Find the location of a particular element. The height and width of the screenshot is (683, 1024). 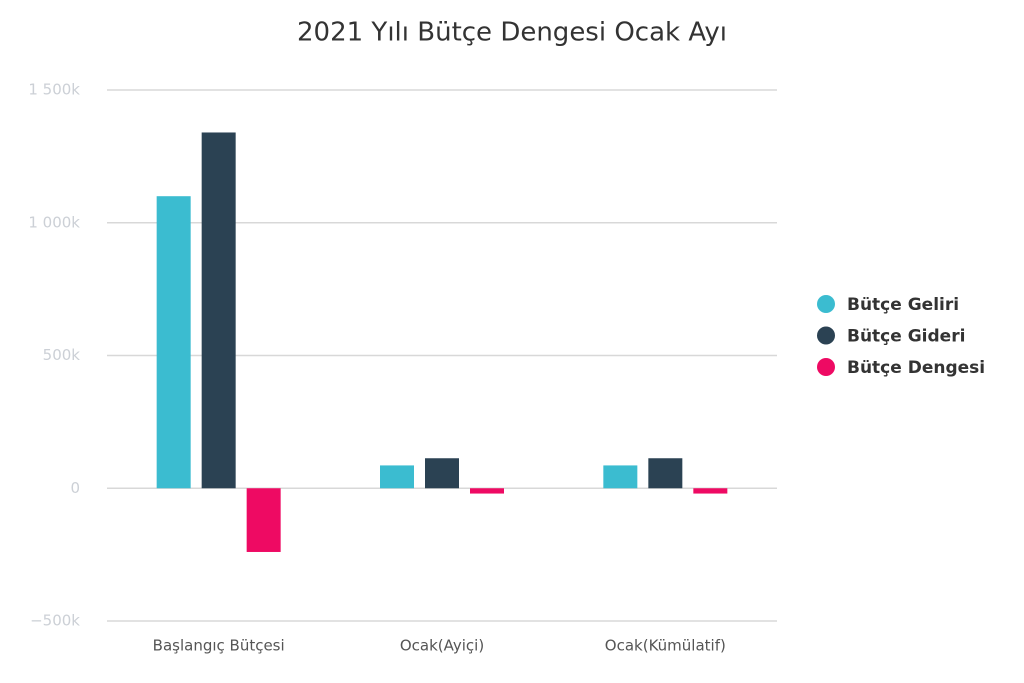

chart-title: 2021 Yılı Bütçe Dengesi Ocak Ayı is located at coordinates (512, 33).